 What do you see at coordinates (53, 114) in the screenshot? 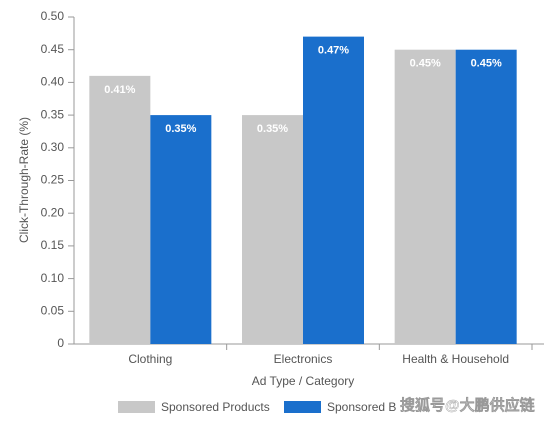
I see `y-tick-label: 0.35` at bounding box center [53, 114].